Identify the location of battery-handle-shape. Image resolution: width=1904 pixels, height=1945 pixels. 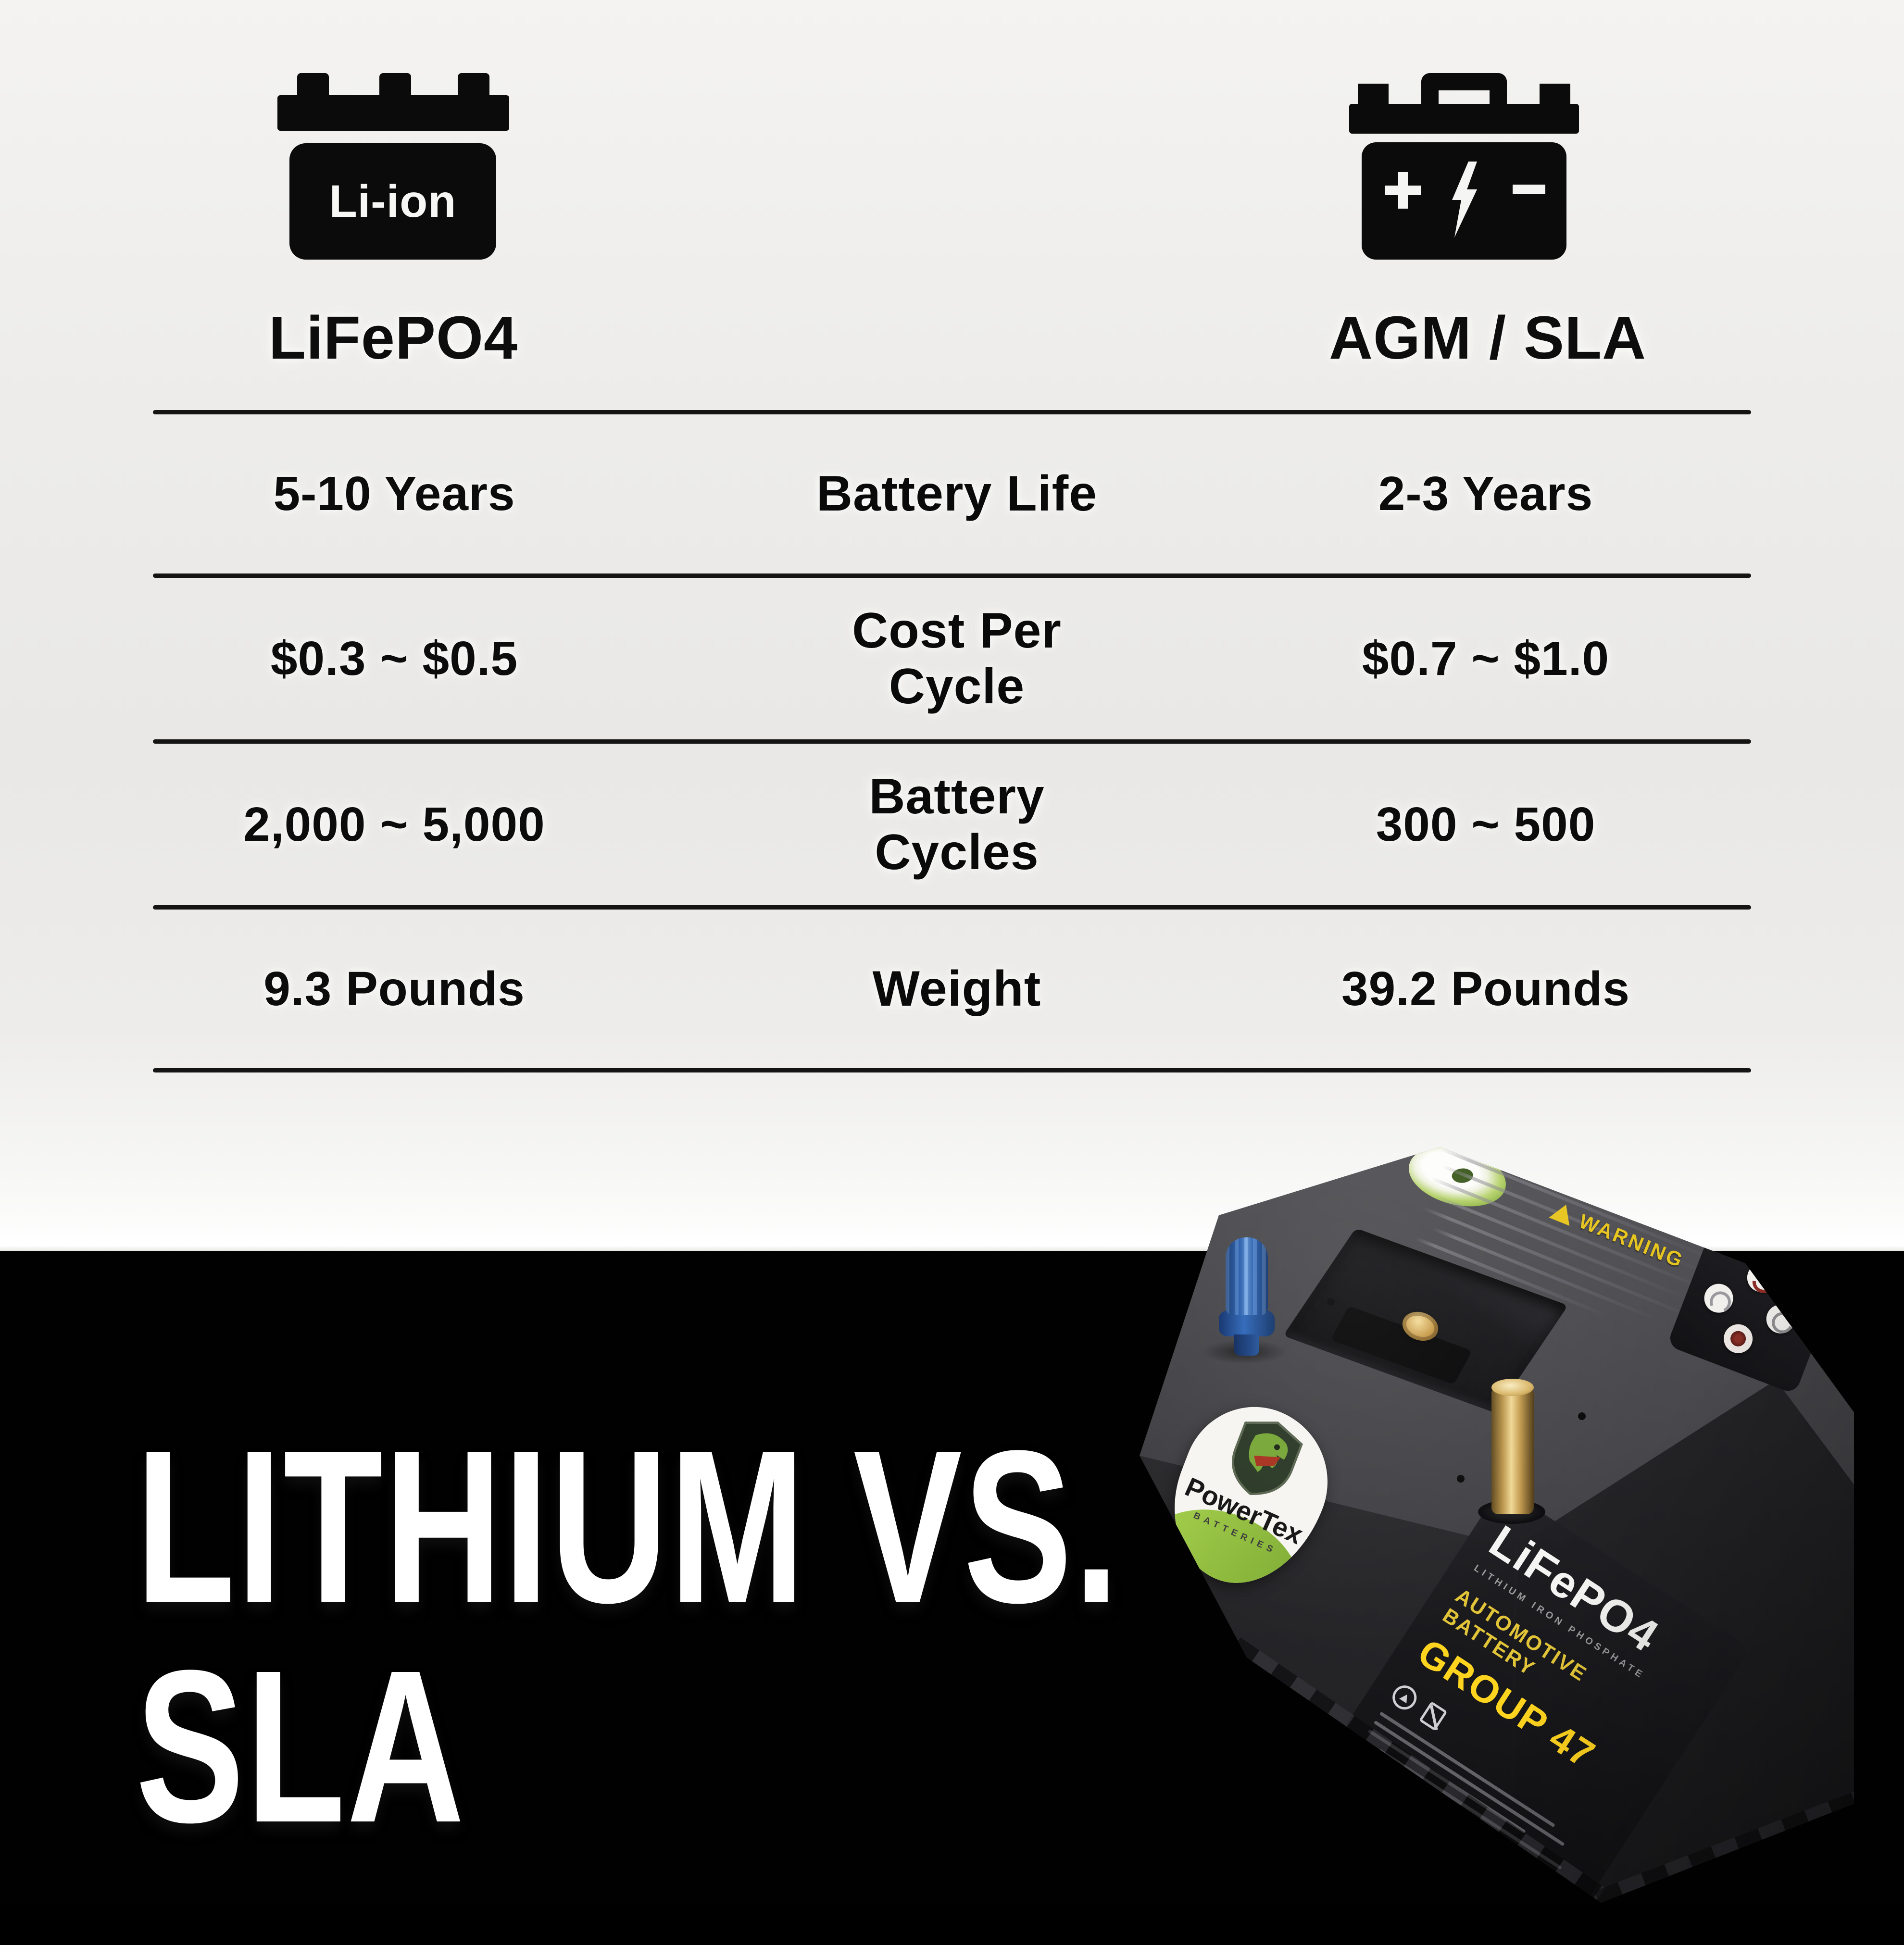
(1464, 90).